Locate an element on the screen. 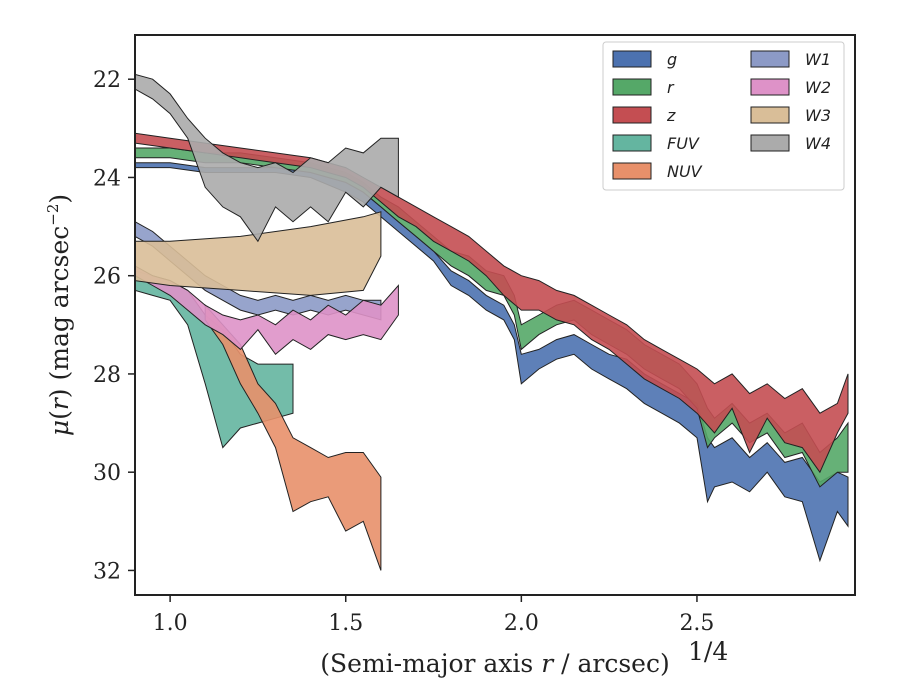  legend-swatch-w2 is located at coordinates (770, 87).